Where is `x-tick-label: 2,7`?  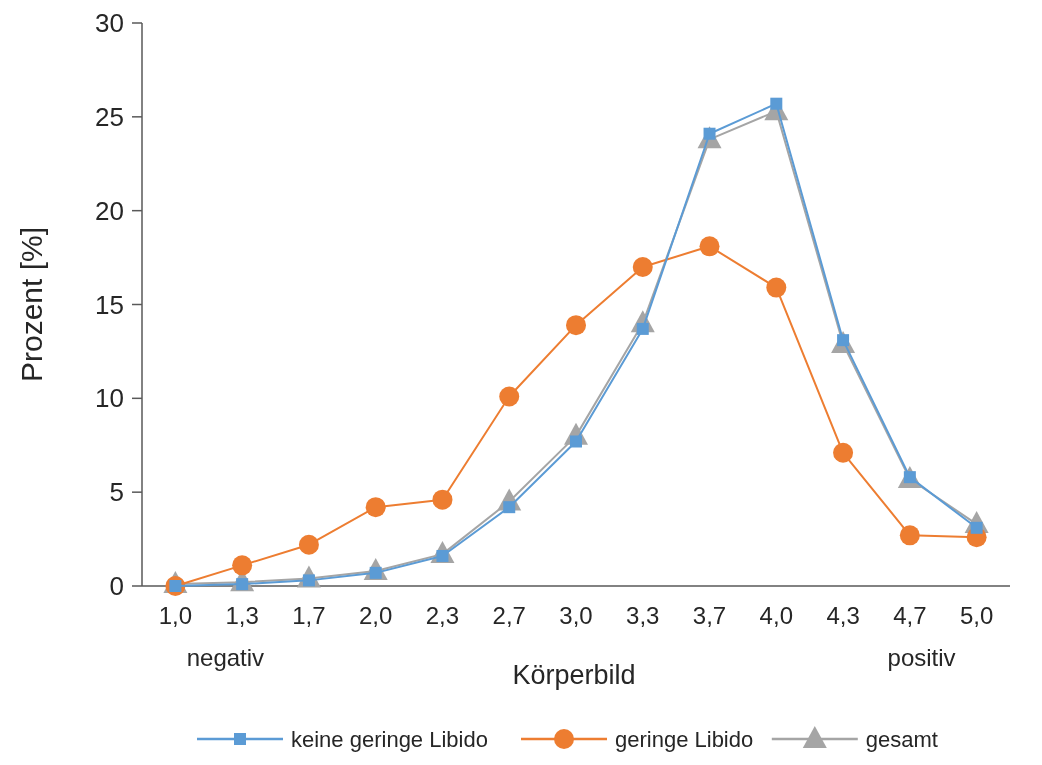 x-tick-label: 2,7 is located at coordinates (509, 615).